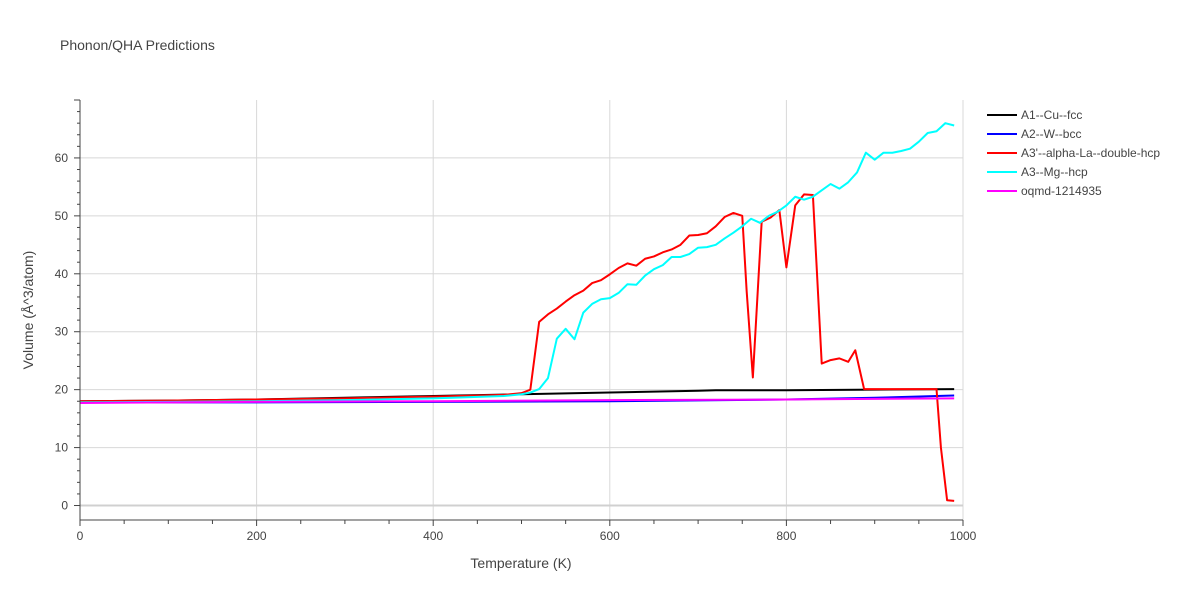 This screenshot has height=600, width=1200. What do you see at coordinates (62, 216) in the screenshot?
I see `y-tick-label: 50` at bounding box center [62, 216].